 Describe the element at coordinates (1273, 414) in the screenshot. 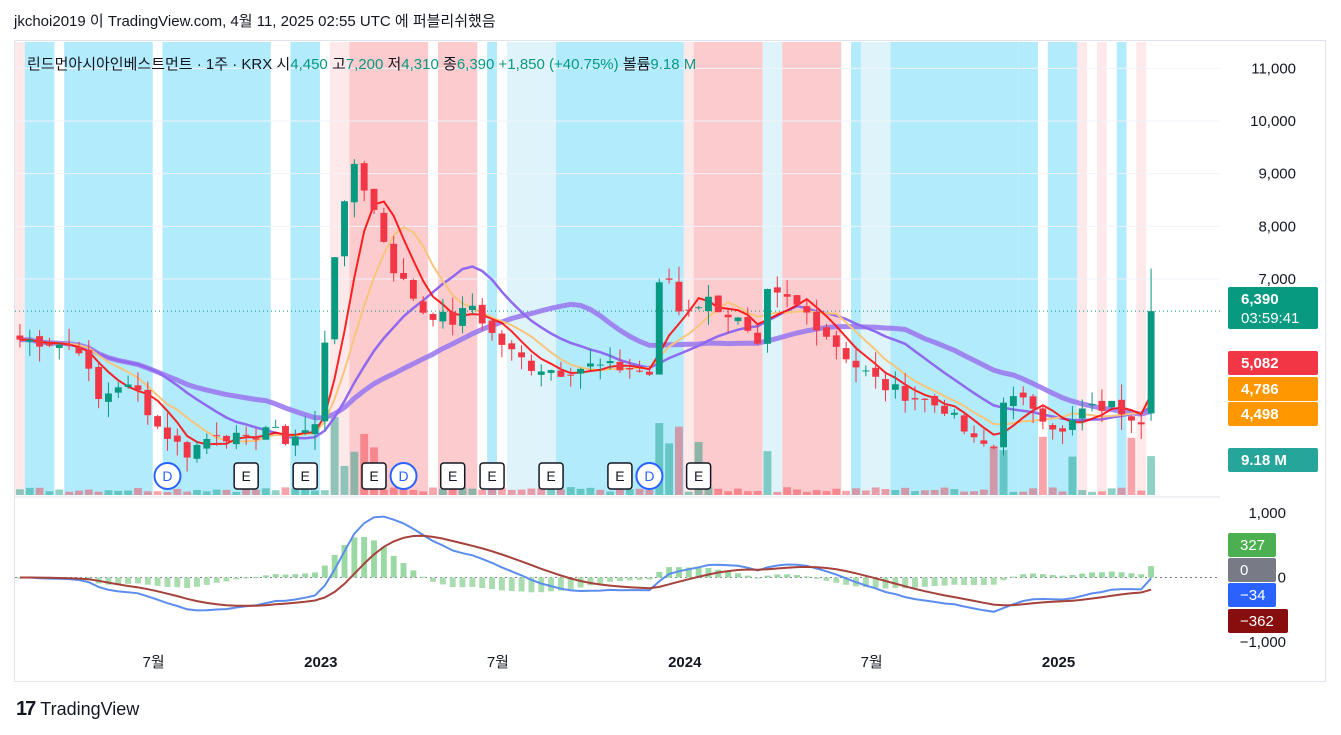

I see `ma-orange2-tag` at that location.